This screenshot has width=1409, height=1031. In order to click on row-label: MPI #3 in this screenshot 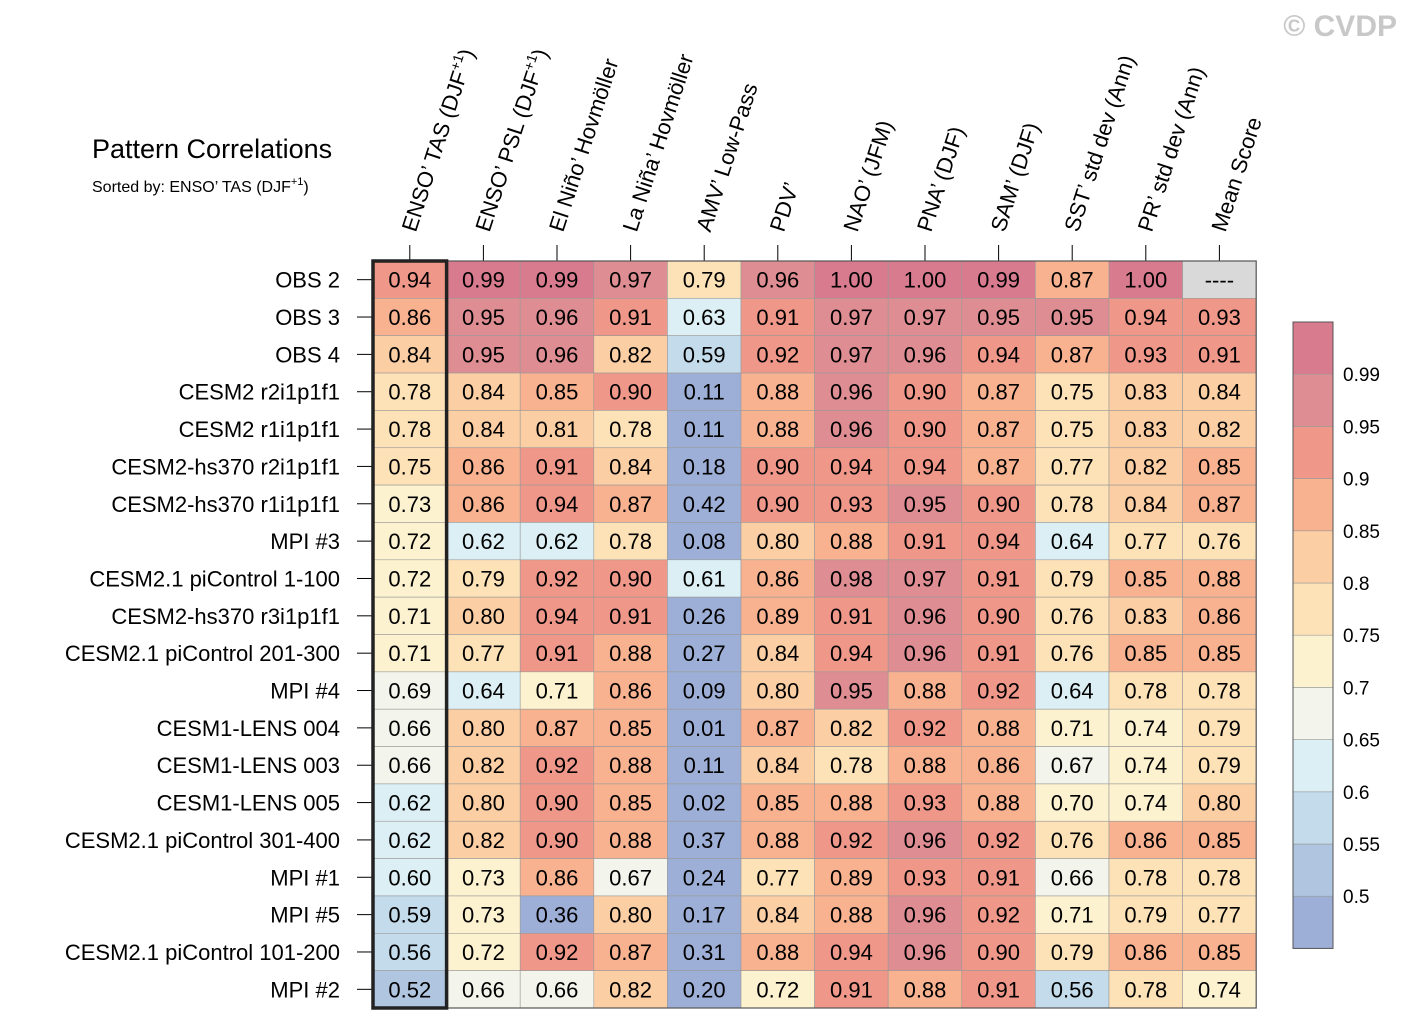, I will do `click(305, 541)`.